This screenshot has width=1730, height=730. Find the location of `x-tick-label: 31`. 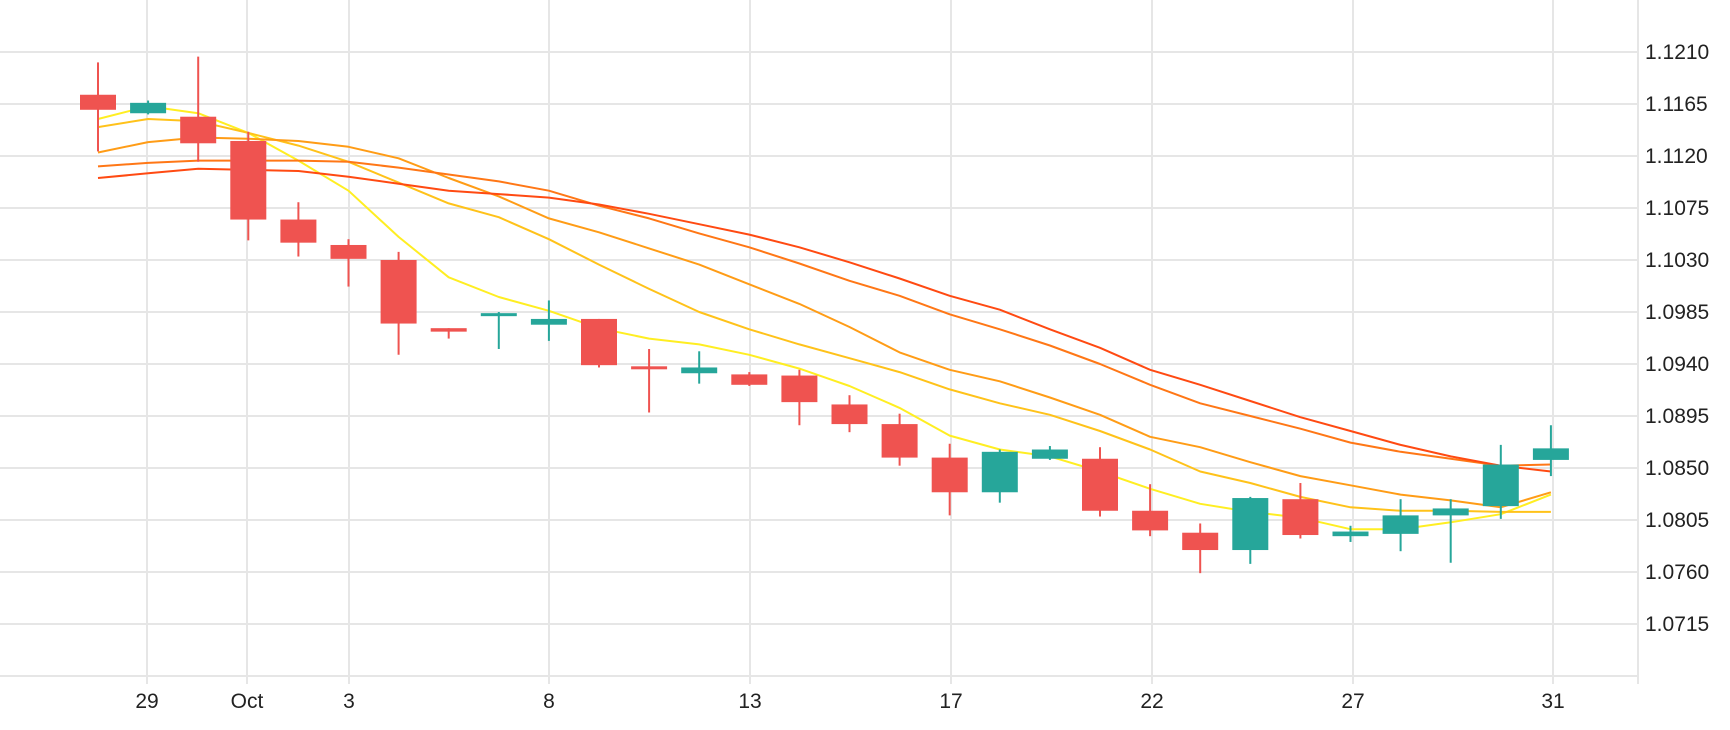

x-tick-label: 31 is located at coordinates (1552, 701).